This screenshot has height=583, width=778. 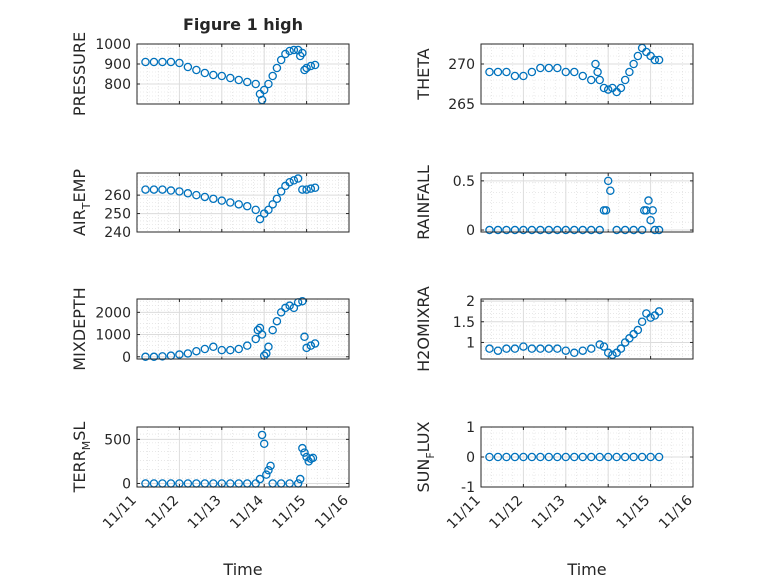 I want to click on y-axis-label: RAINFALL, so click(x=423, y=202).